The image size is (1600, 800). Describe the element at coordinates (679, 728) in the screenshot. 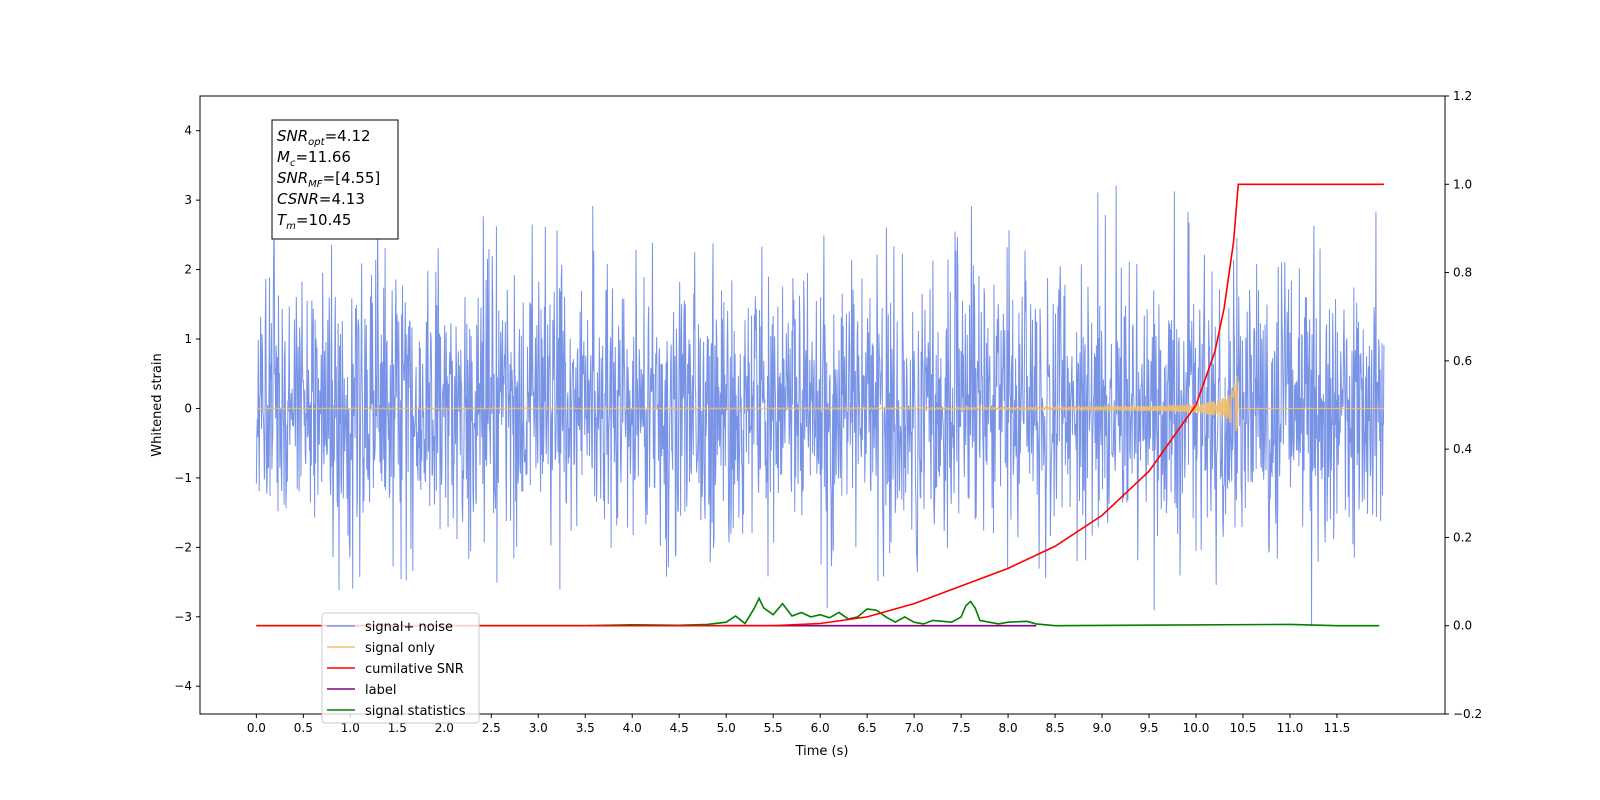

I see `x-tick-label: 4.5` at that location.